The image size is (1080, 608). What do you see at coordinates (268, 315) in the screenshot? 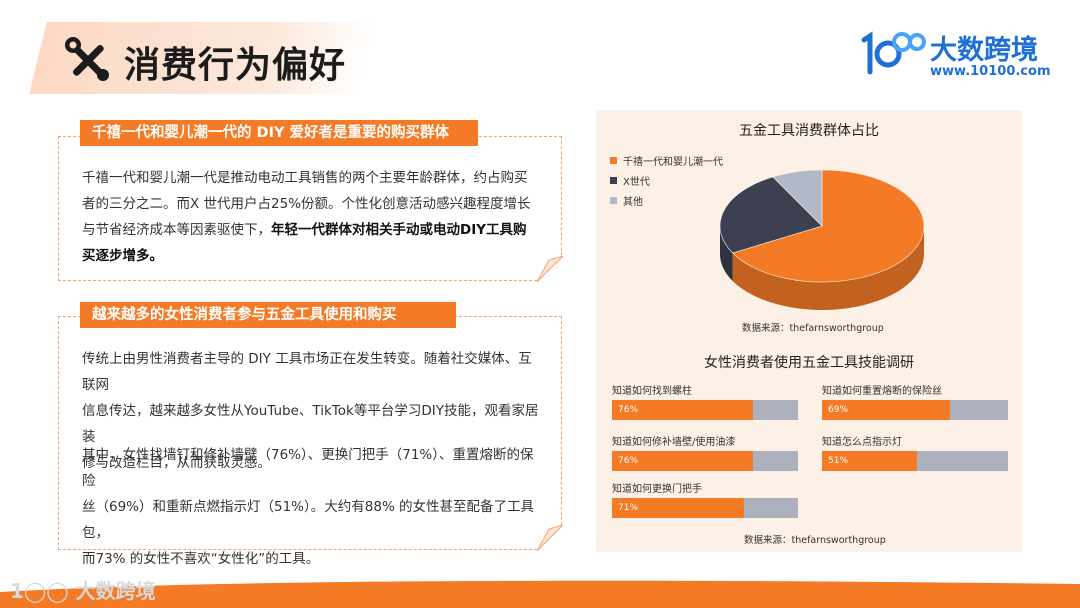
I see `section-heading-women: 越来越多的女性消费者参与五金工具使用和购买` at bounding box center [268, 315].